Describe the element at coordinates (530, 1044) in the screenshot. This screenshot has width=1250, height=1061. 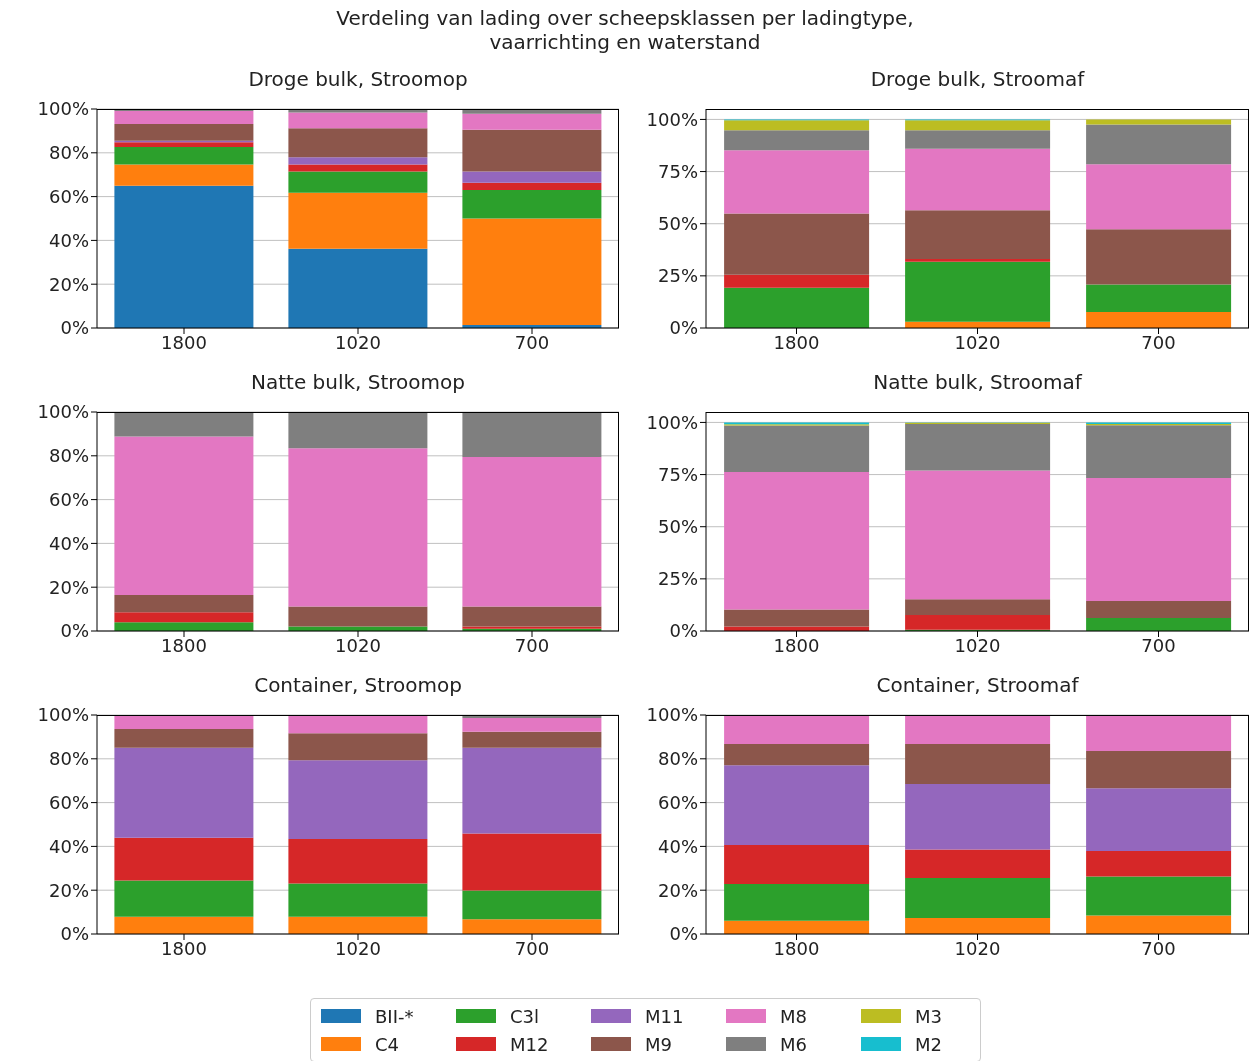
I see `legend-label: M12` at that location.